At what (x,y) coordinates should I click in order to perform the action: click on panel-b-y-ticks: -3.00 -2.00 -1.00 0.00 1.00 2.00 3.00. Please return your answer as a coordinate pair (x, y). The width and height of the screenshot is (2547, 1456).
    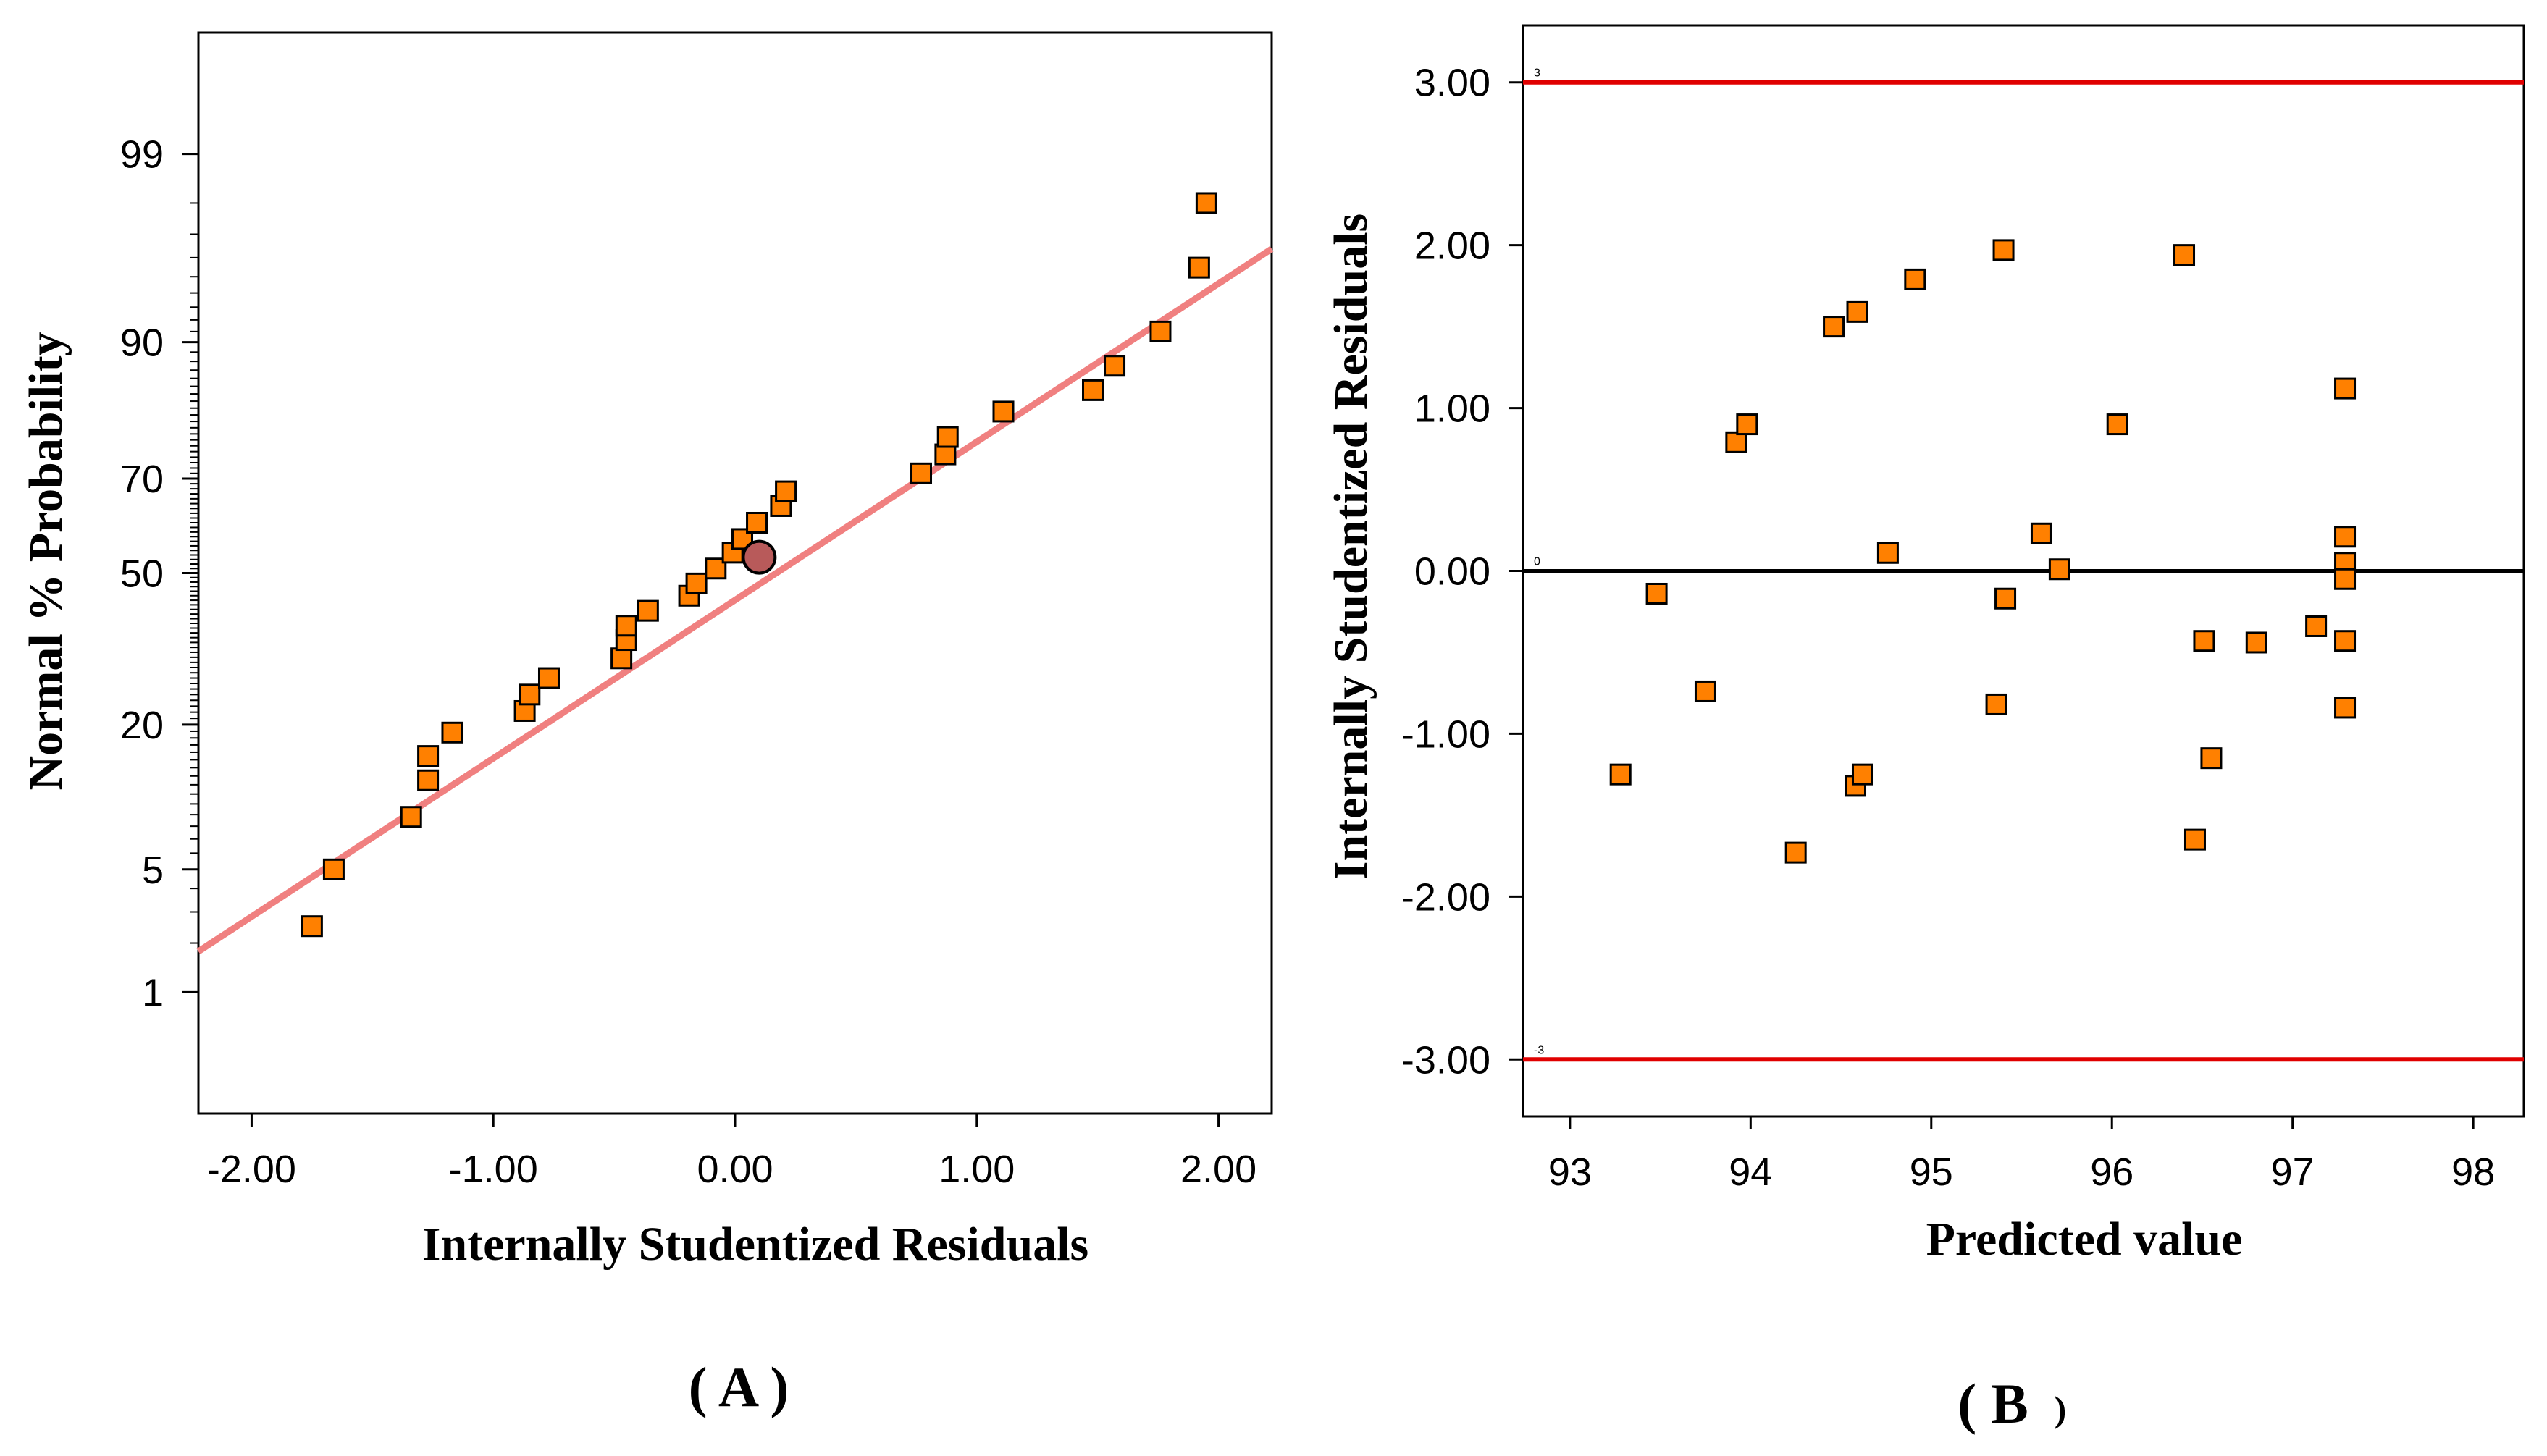
    Looking at the image, I should click on (1462, 572).